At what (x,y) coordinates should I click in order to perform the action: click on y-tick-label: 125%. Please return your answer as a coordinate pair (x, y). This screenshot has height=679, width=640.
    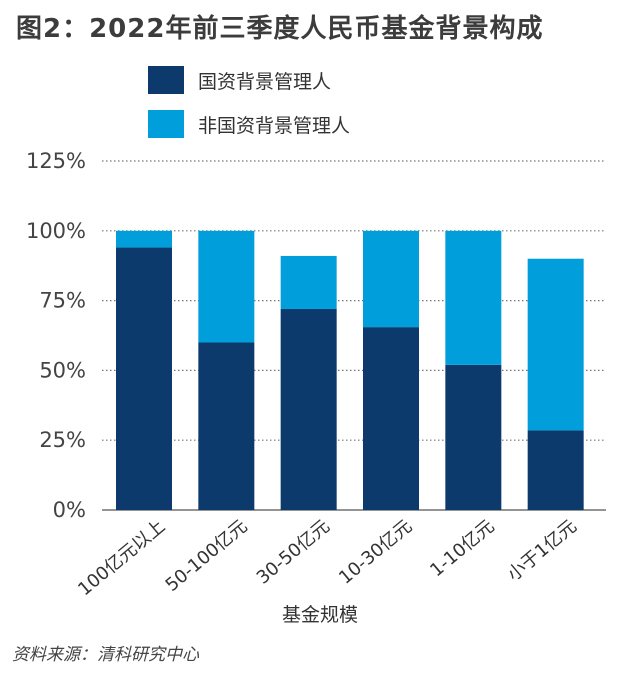
    Looking at the image, I should click on (56, 161).